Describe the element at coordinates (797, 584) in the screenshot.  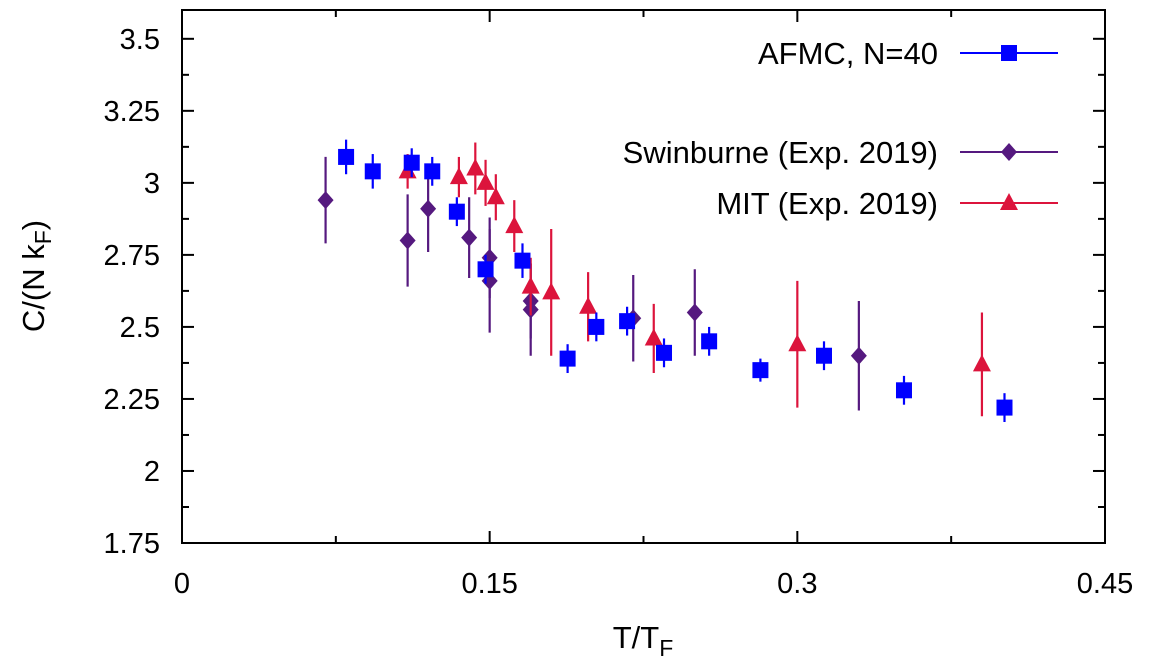
I see `x-tick-label: 0.3` at that location.